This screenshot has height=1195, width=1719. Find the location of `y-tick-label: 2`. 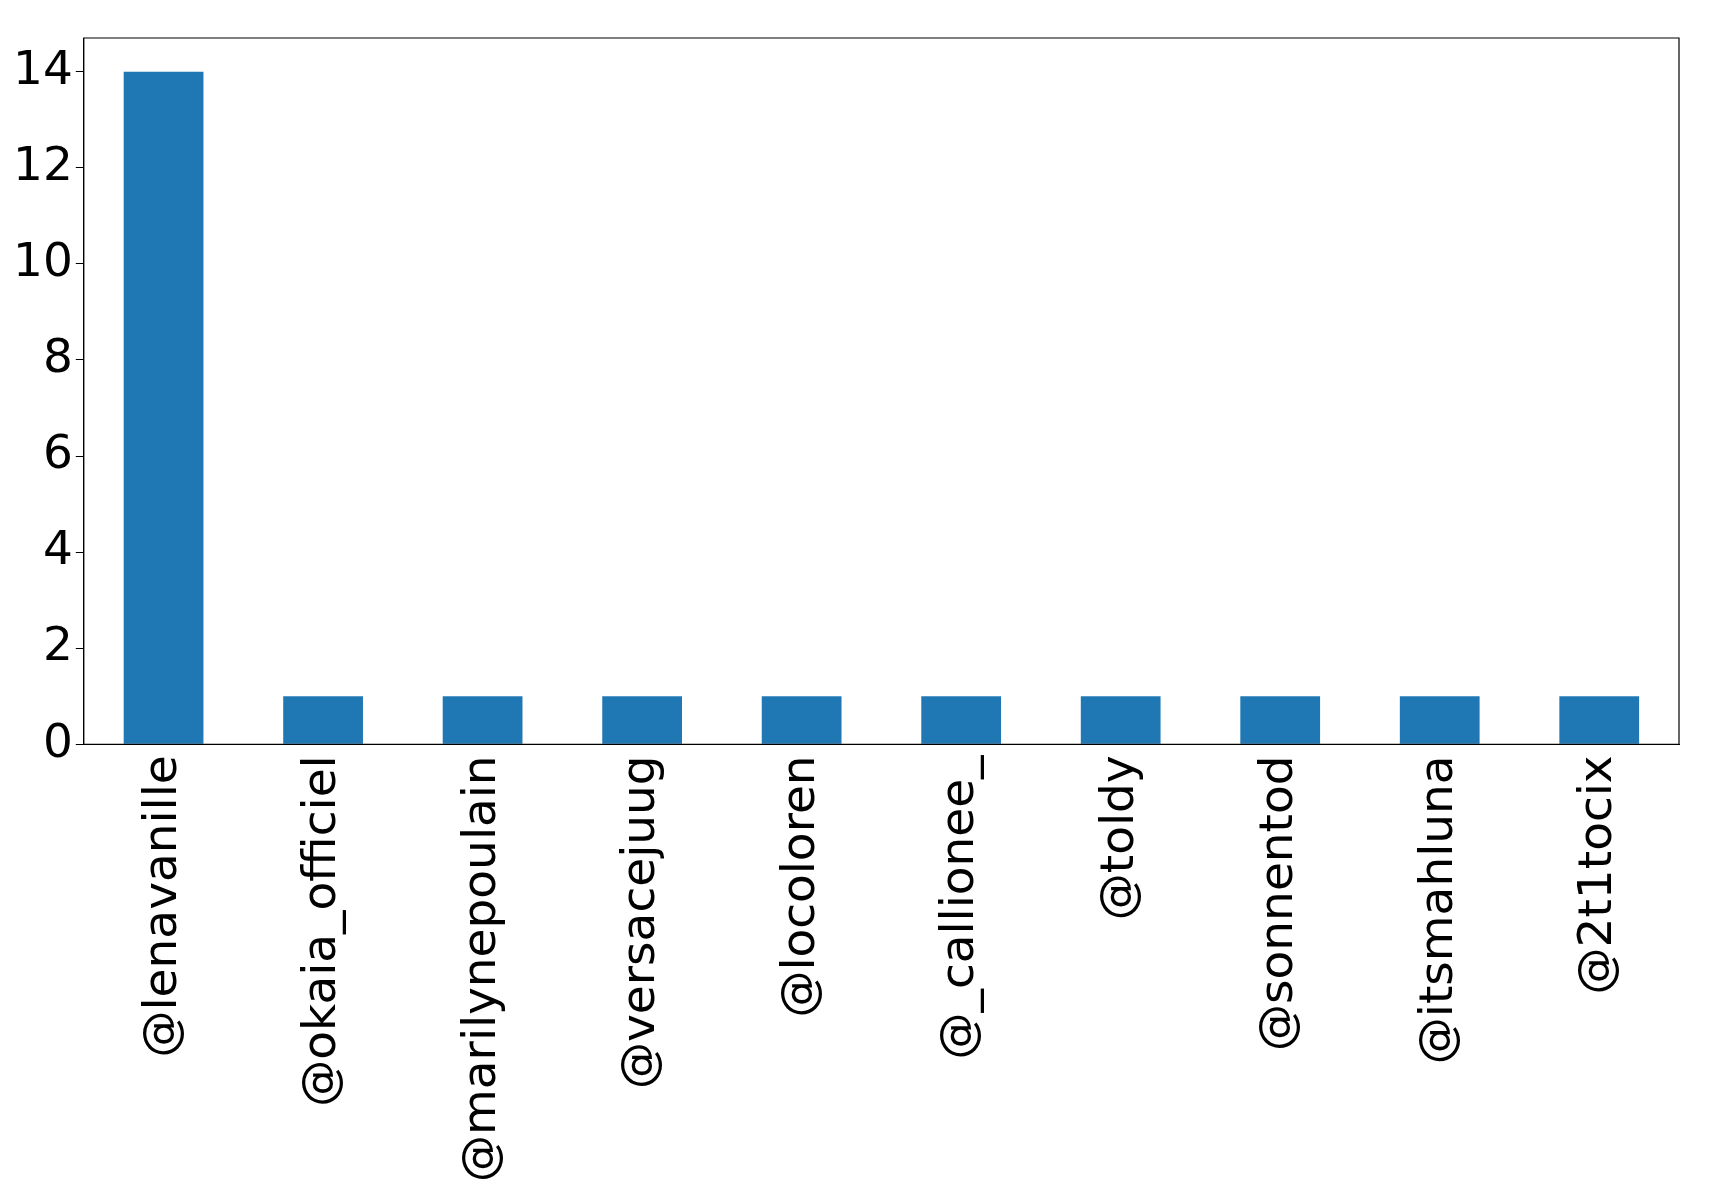

y-tick-label: 2 is located at coordinates (57, 644).